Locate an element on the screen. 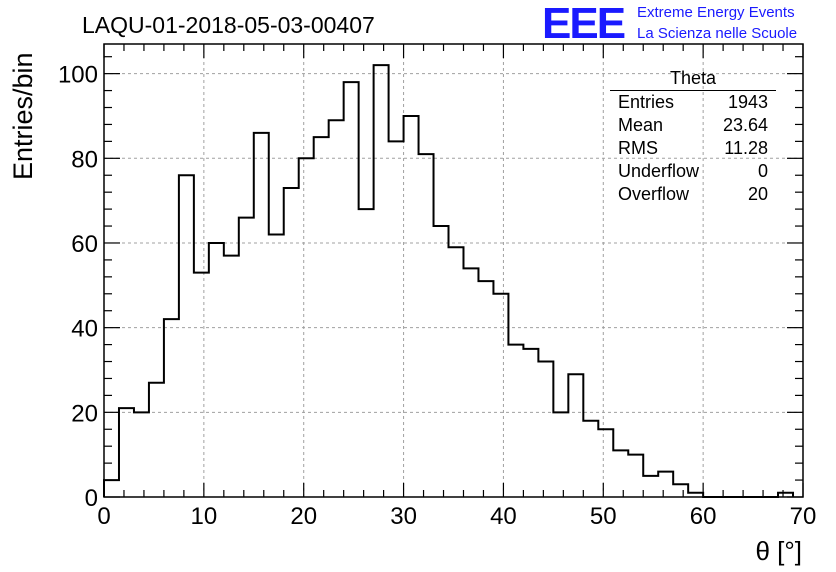 This screenshot has height=572, width=836. x-tick-label: 10 is located at coordinates (204, 516).